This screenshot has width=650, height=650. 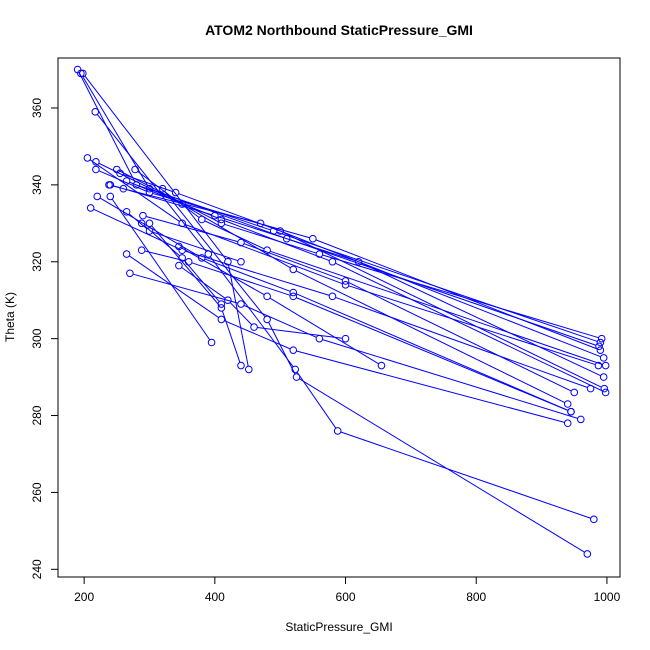 I want to click on y-tick-label: 320, so click(x=37, y=261).